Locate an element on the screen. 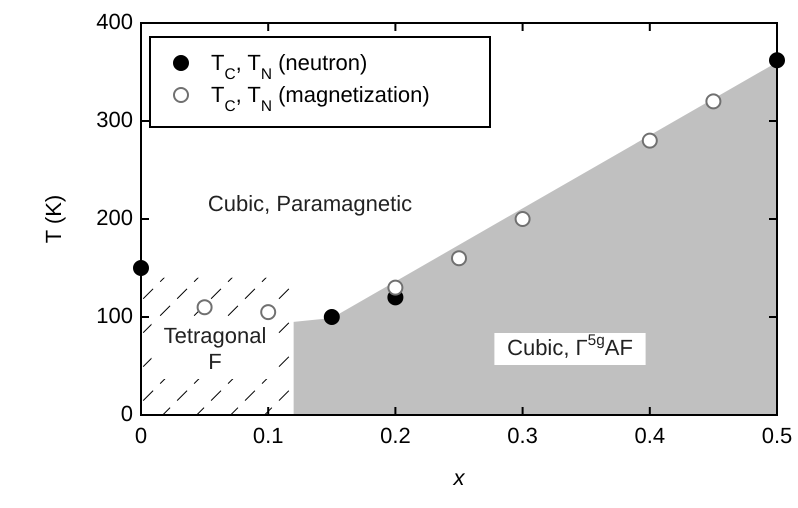 The height and width of the screenshot is (508, 798). y-tick-label: 300 is located at coordinates (114, 119).